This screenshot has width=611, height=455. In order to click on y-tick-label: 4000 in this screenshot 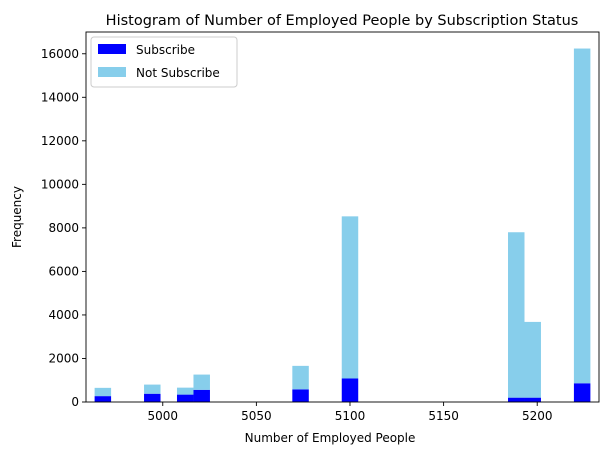, I will do `click(63, 315)`.